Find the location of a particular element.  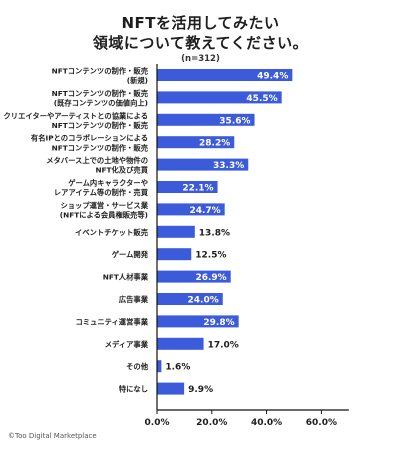

category-label: ゲーム開発 is located at coordinates (130, 254).